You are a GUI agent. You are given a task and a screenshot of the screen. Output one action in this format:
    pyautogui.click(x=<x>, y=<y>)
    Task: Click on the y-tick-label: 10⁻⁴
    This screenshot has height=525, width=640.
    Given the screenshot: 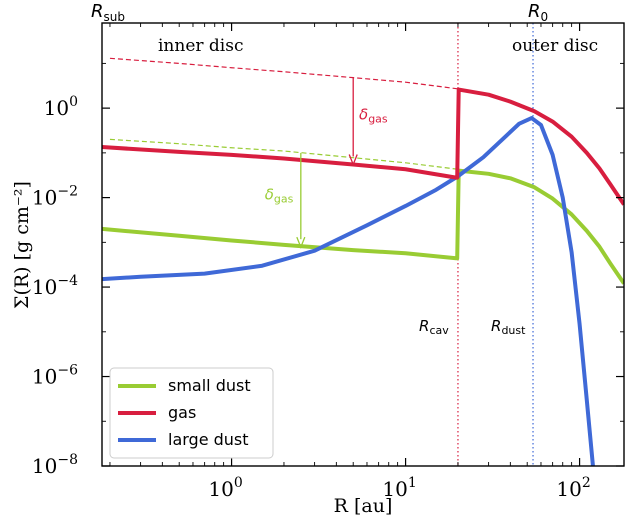 What is the action you would take?
    pyautogui.click(x=55, y=286)
    